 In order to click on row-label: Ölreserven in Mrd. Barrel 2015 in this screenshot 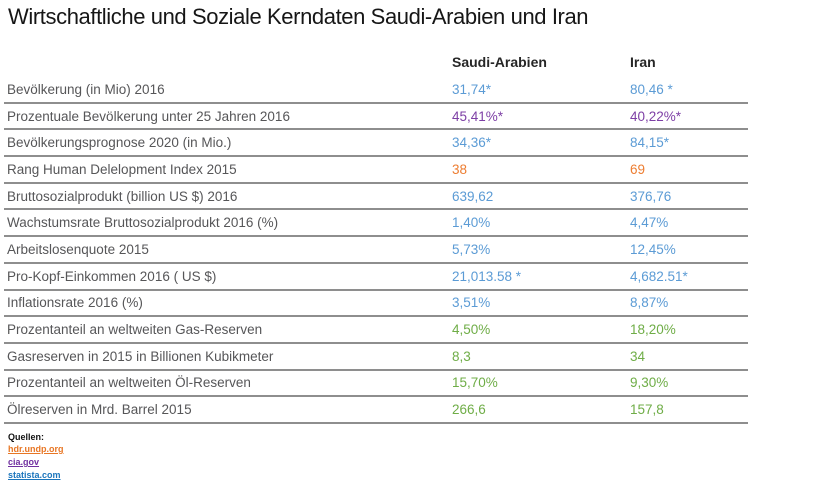, I will do `click(99, 410)`.